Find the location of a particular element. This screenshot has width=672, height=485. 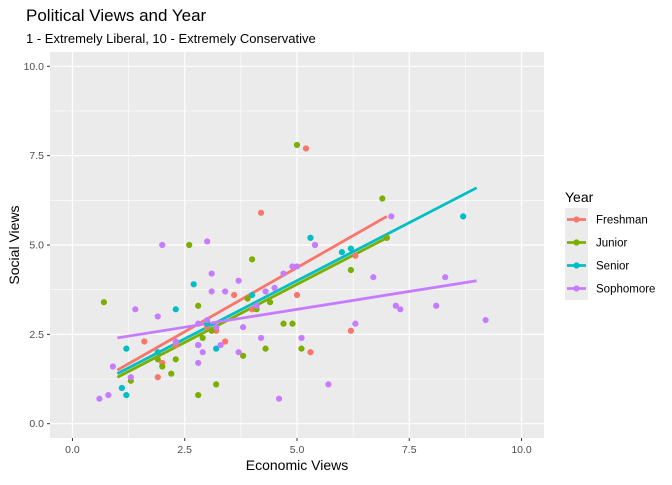

legend-item-junior: Junior is located at coordinates (596, 242).